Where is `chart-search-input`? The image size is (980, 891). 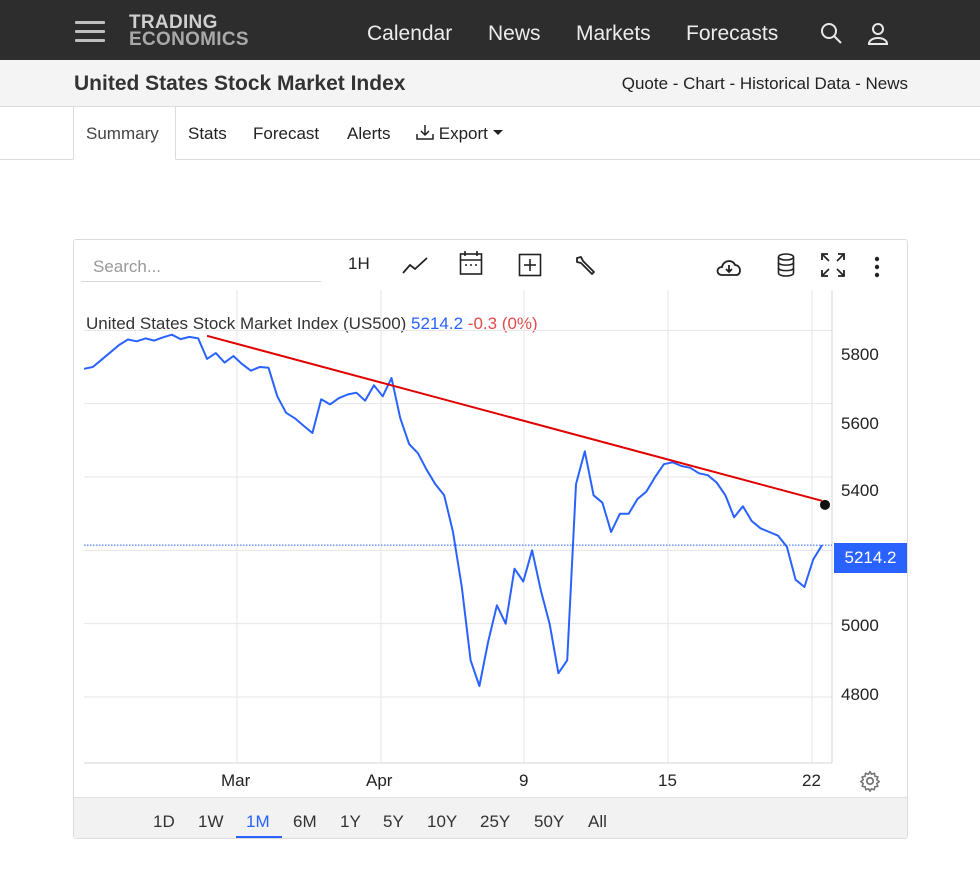 chart-search-input is located at coordinates (201, 267).